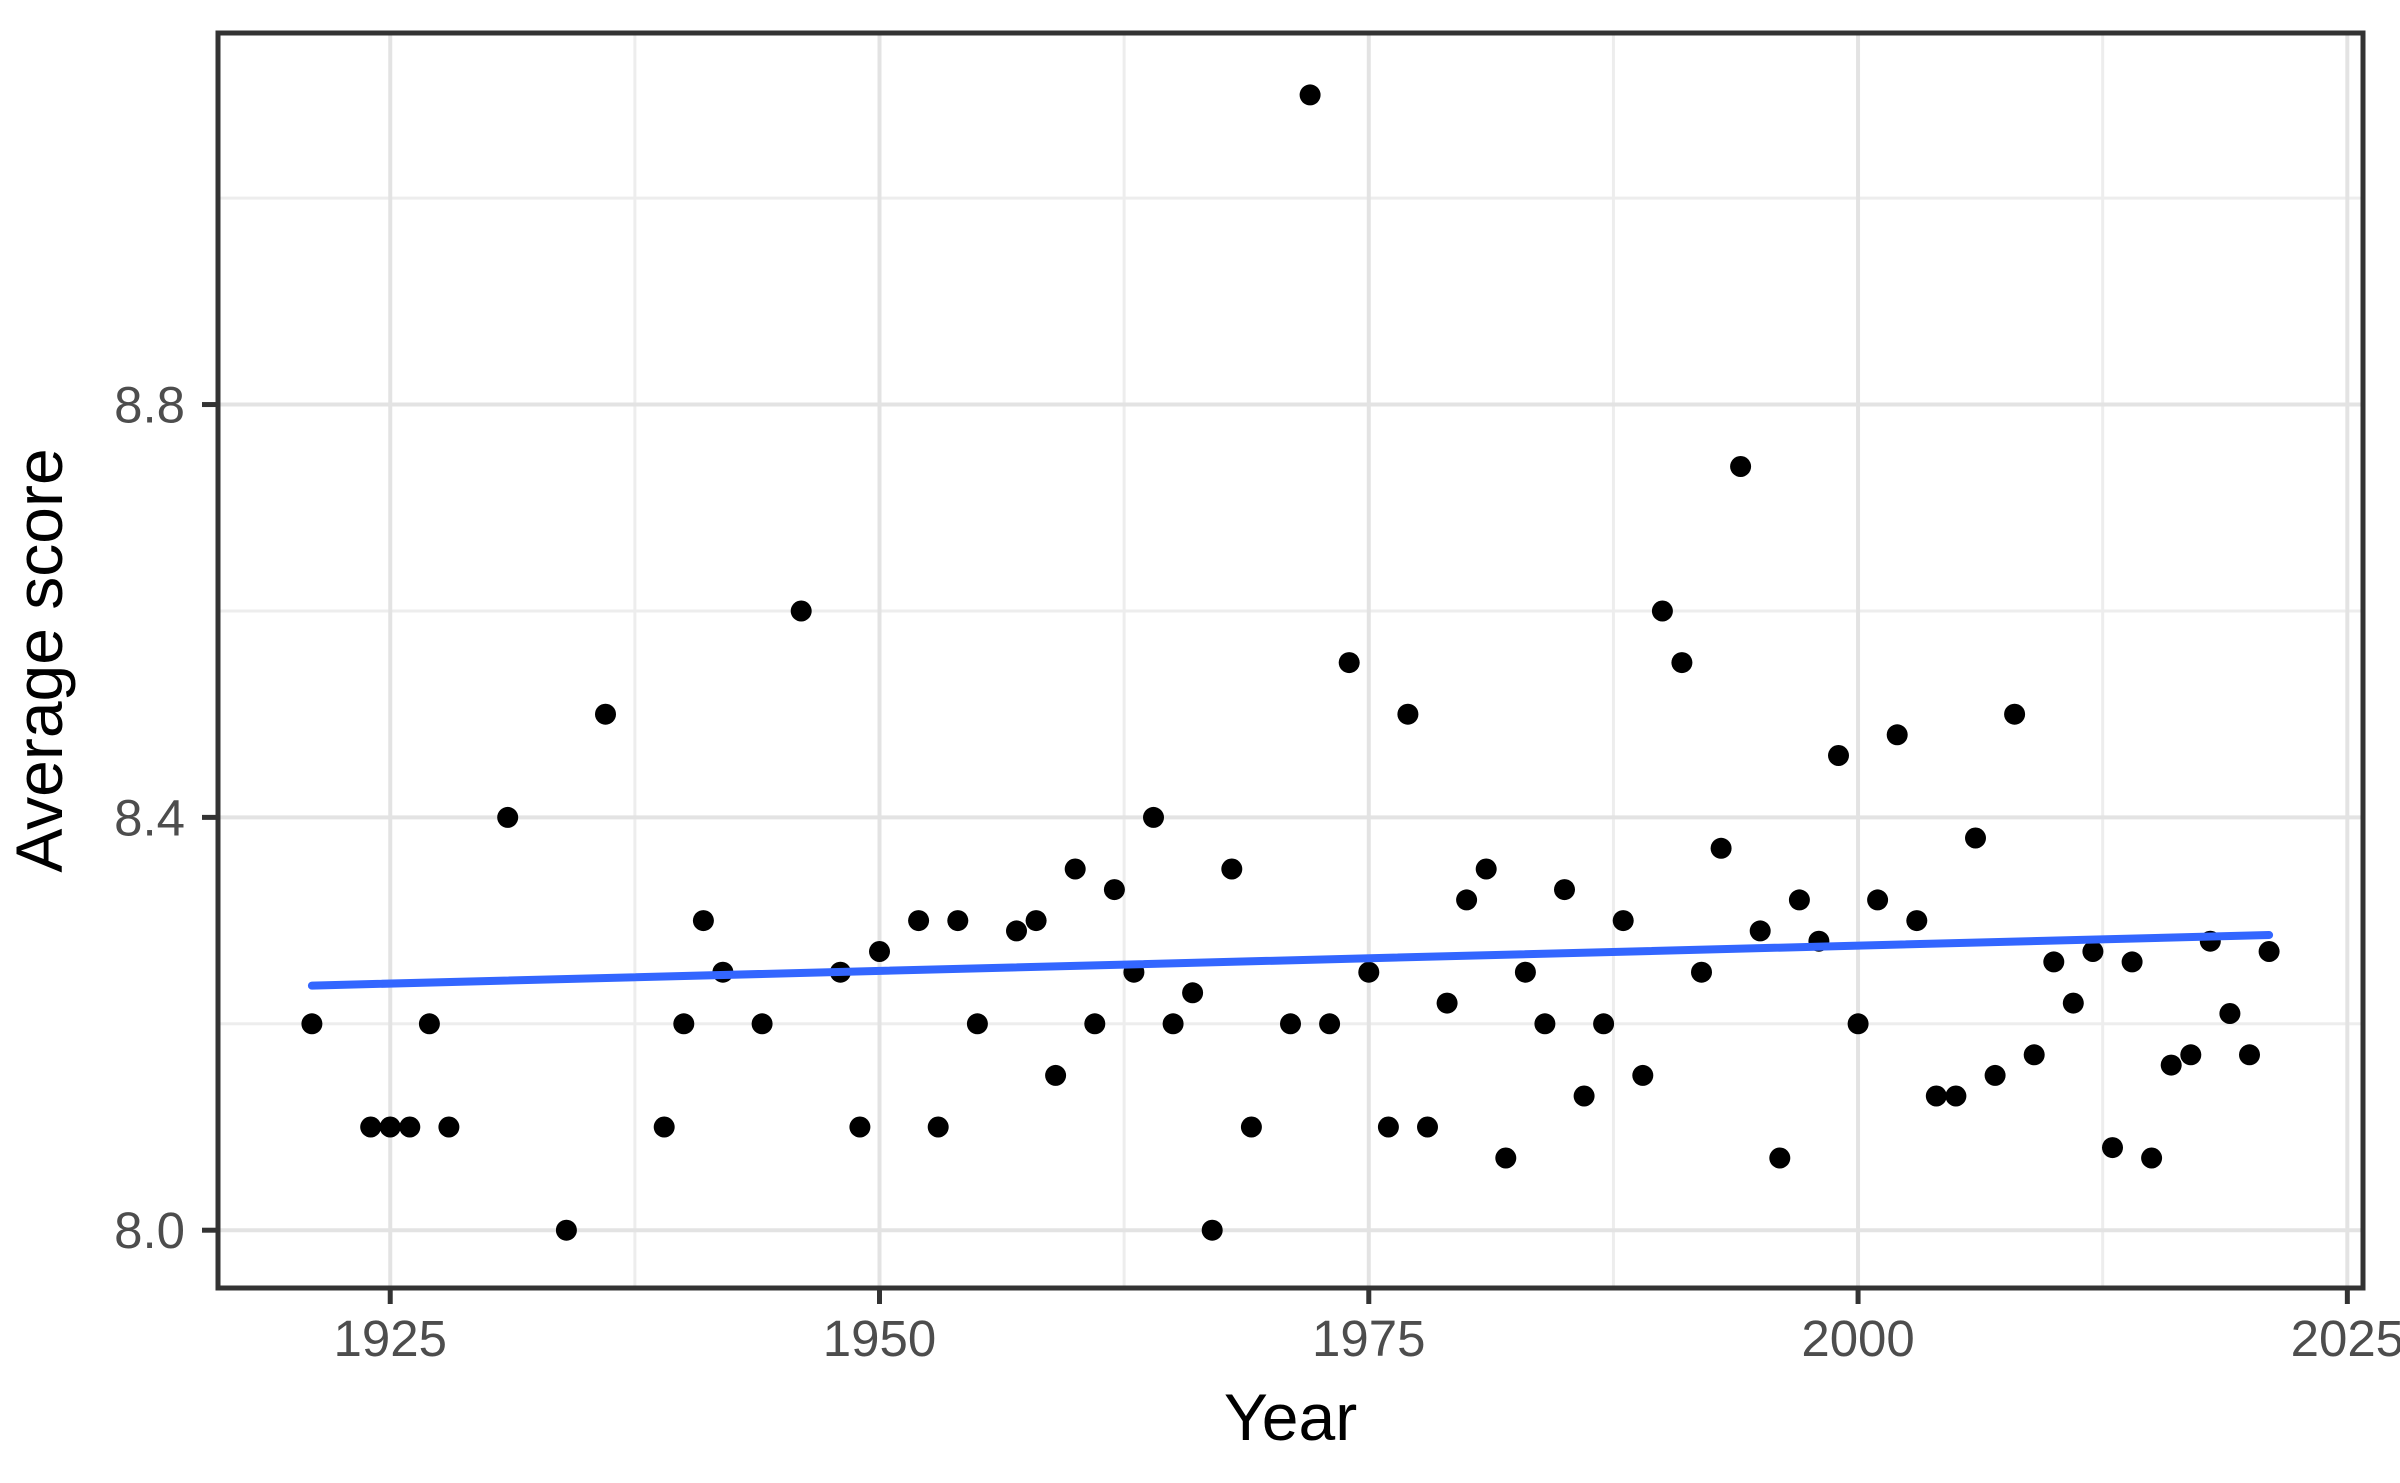  What do you see at coordinates (2345, 1338) in the screenshot?
I see `x-tick-label: 2025` at bounding box center [2345, 1338].